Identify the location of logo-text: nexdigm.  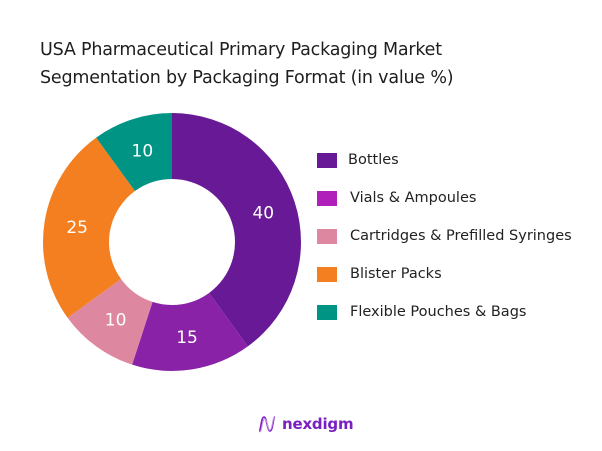
(318, 424).